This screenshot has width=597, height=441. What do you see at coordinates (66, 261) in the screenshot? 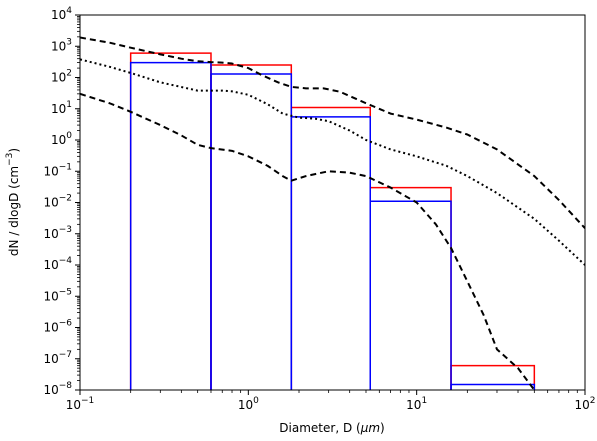
I see `y-tick-exp: −4` at bounding box center [66, 261].